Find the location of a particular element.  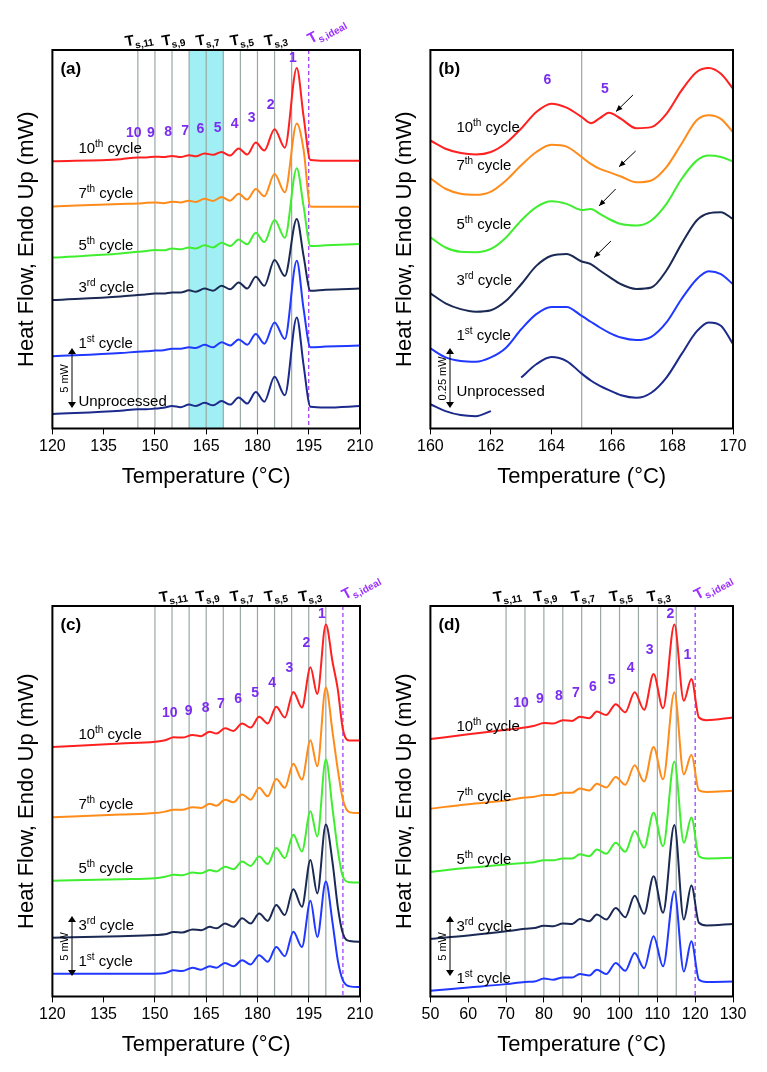

x-tick-label: 170 is located at coordinates (733, 446).